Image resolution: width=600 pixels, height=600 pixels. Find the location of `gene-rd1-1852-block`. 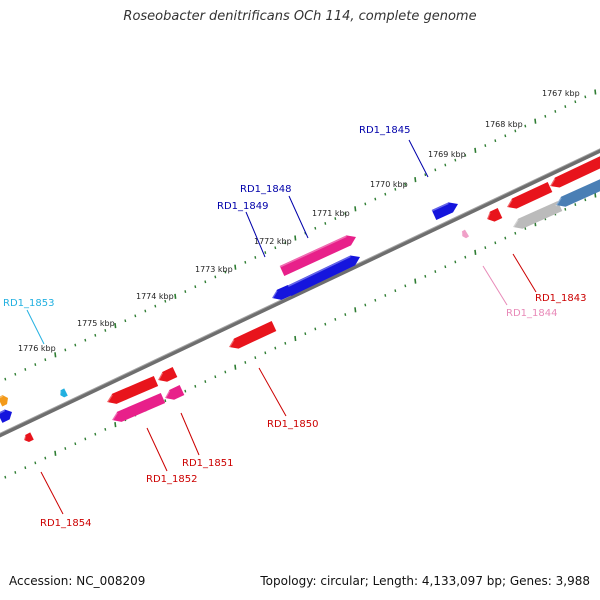

gene-rd1-1852-block is located at coordinates (138, 407).